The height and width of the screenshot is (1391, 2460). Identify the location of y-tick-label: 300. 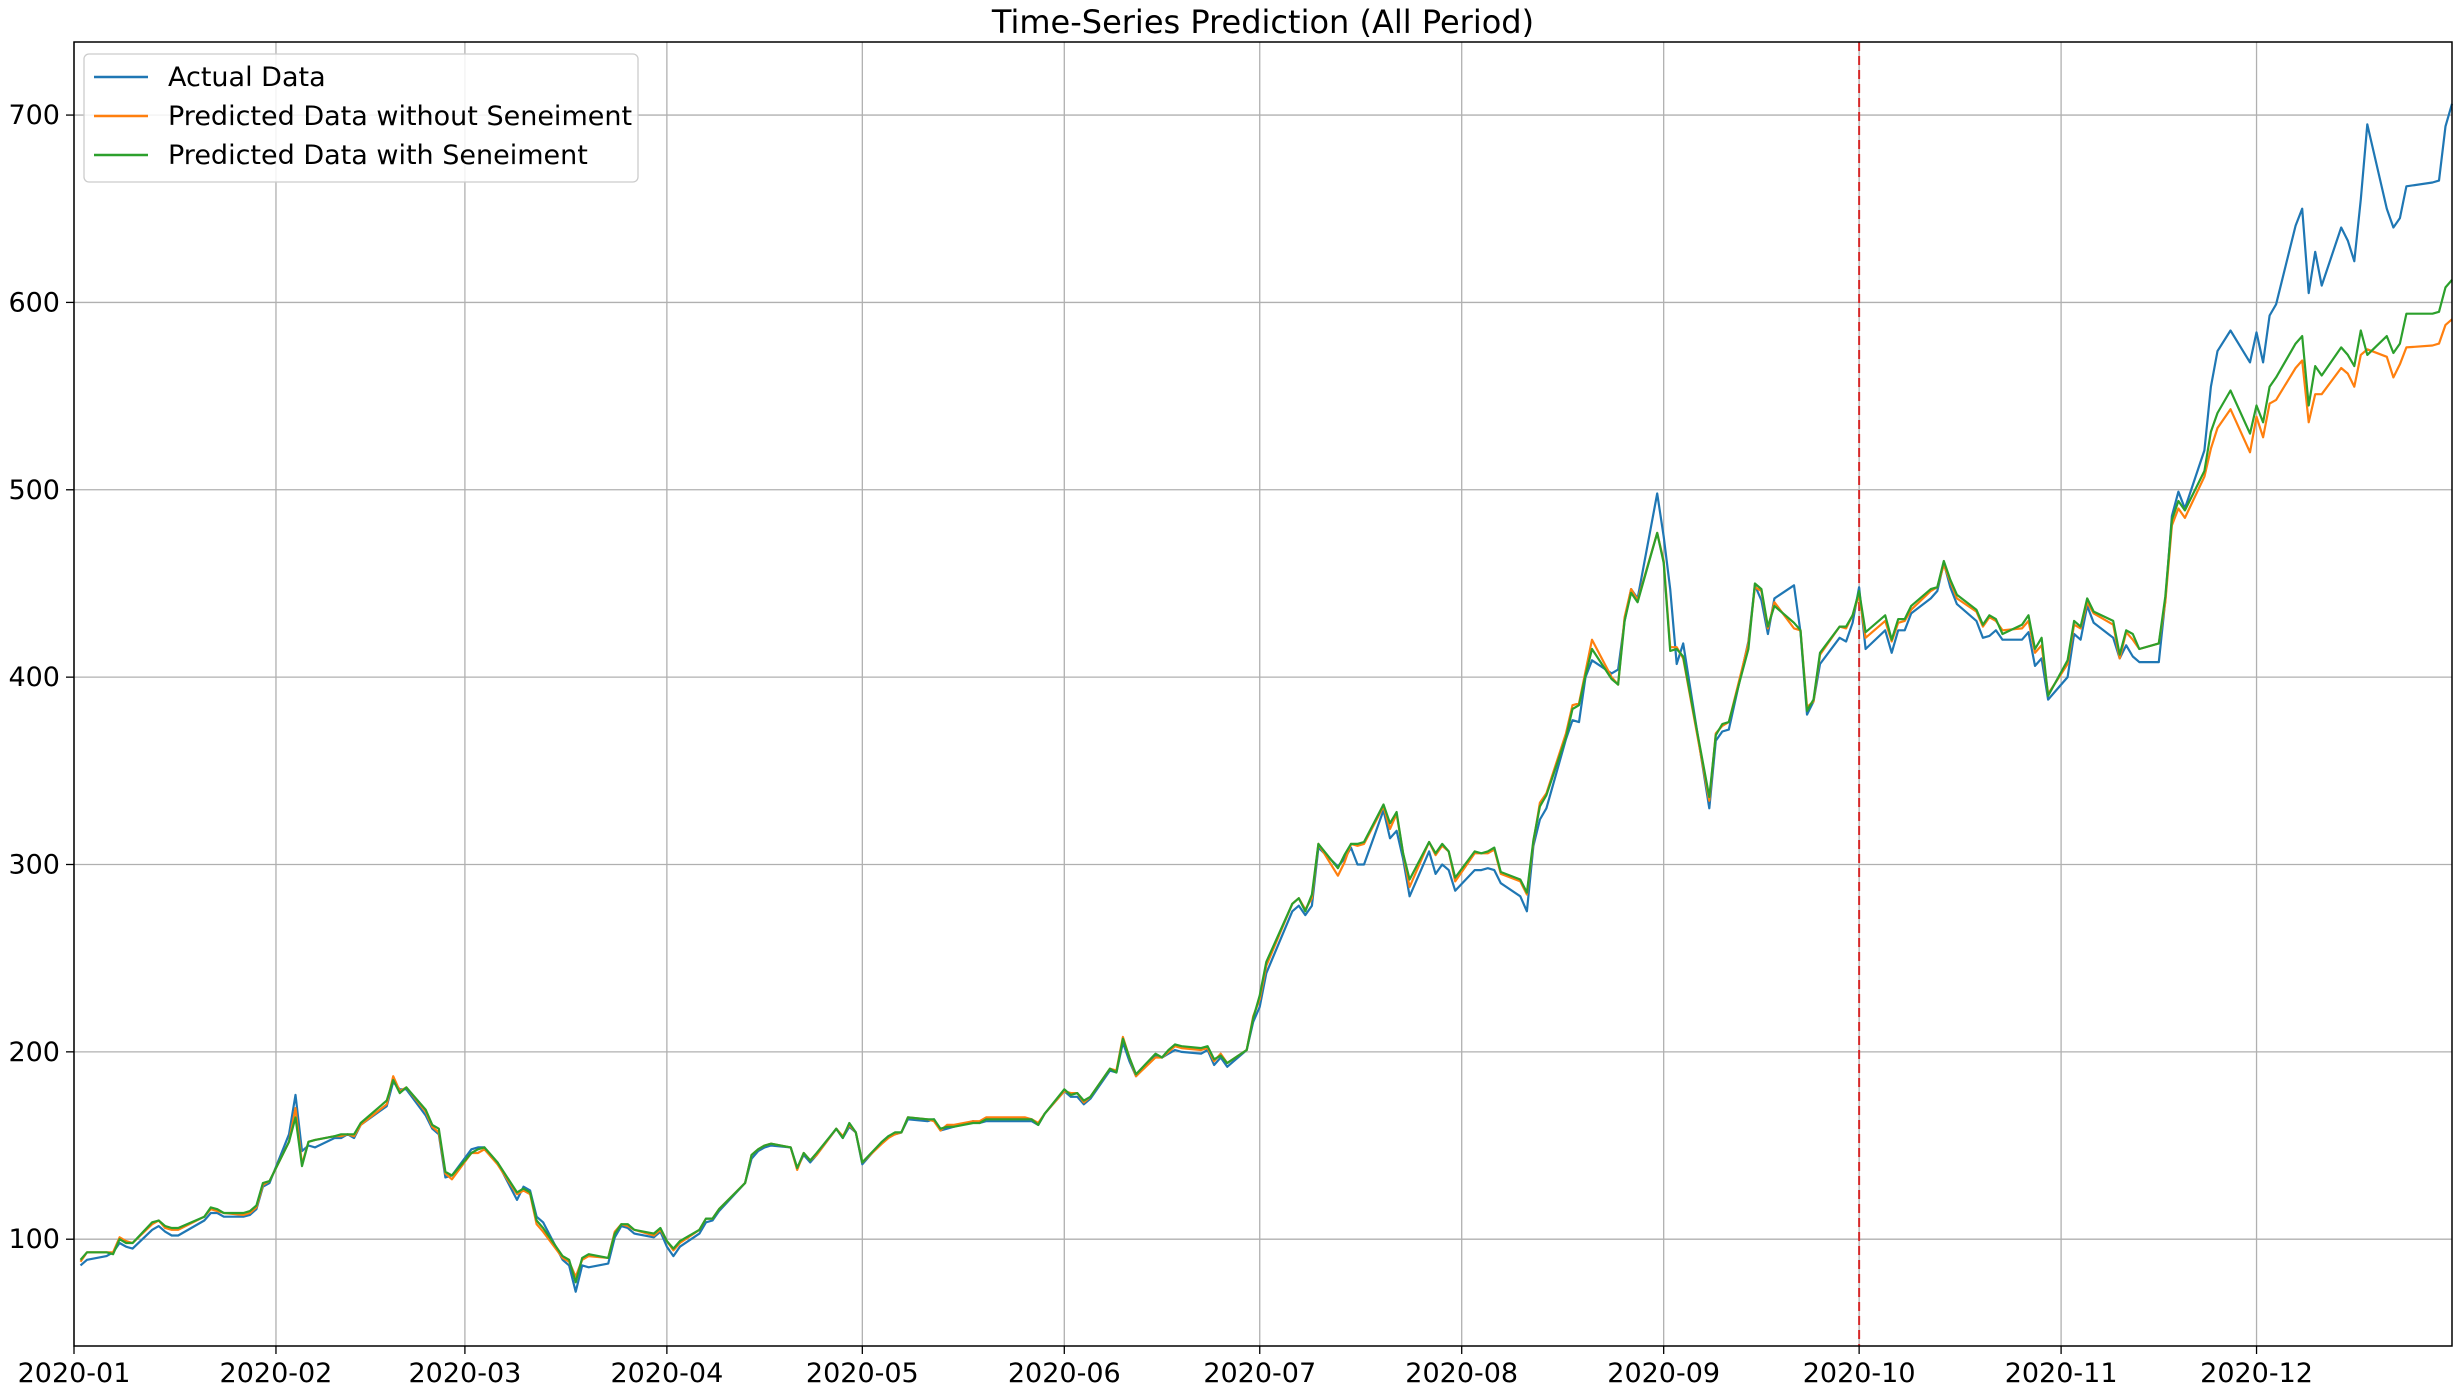
(34, 864).